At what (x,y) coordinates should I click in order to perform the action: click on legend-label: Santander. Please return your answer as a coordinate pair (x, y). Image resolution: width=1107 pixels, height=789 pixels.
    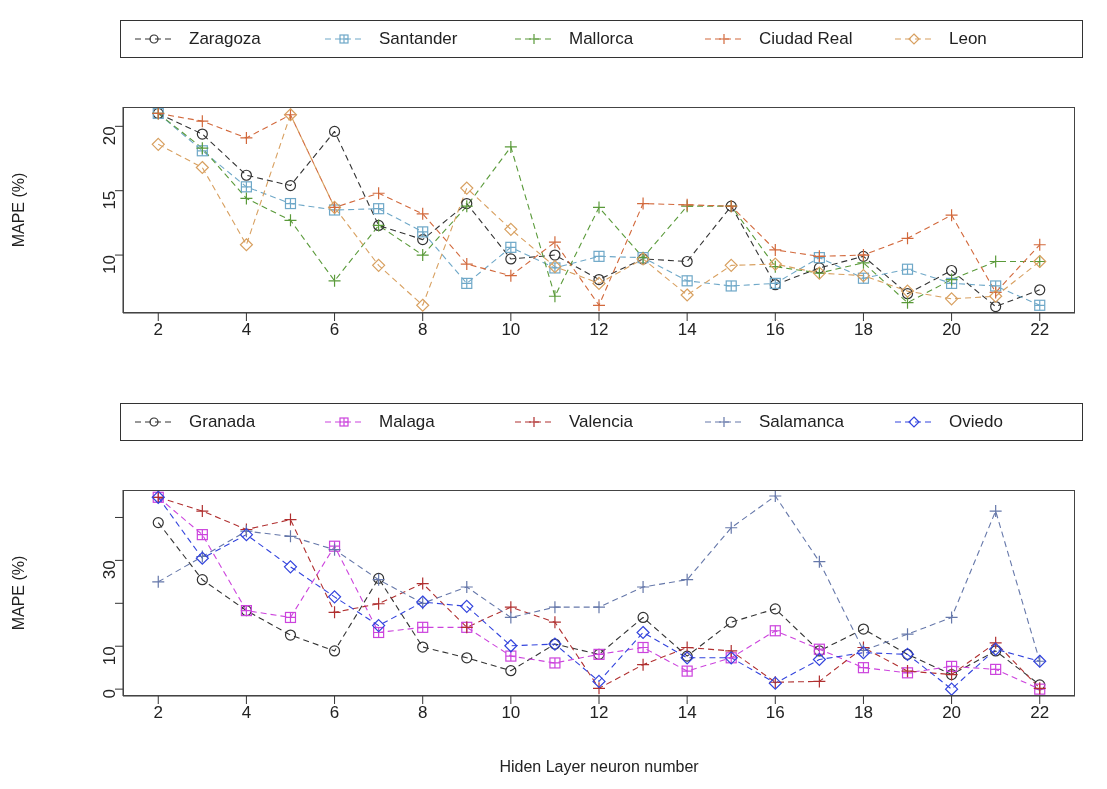
    Looking at the image, I should click on (418, 39).